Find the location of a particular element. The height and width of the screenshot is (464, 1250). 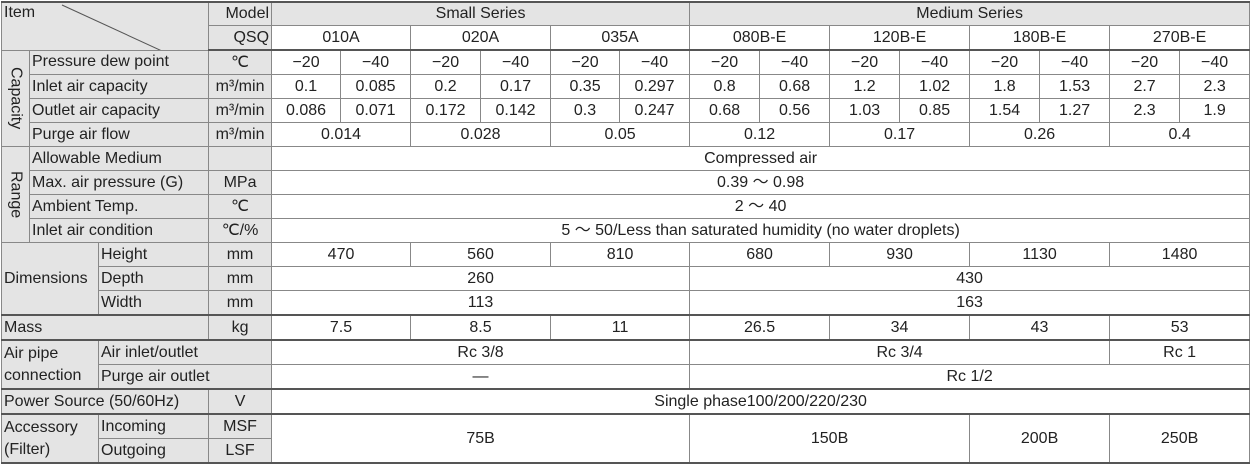

value-cell: 430 is located at coordinates (969, 278).